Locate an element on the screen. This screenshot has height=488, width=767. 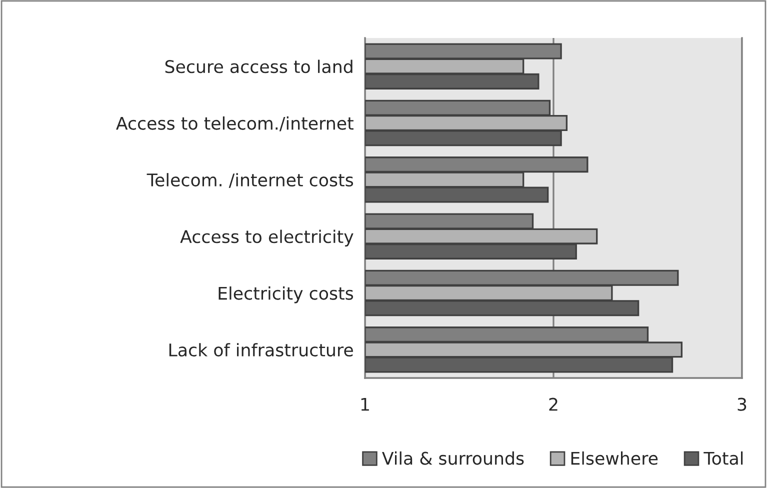
legend-label: Total is located at coordinates (723, 458).